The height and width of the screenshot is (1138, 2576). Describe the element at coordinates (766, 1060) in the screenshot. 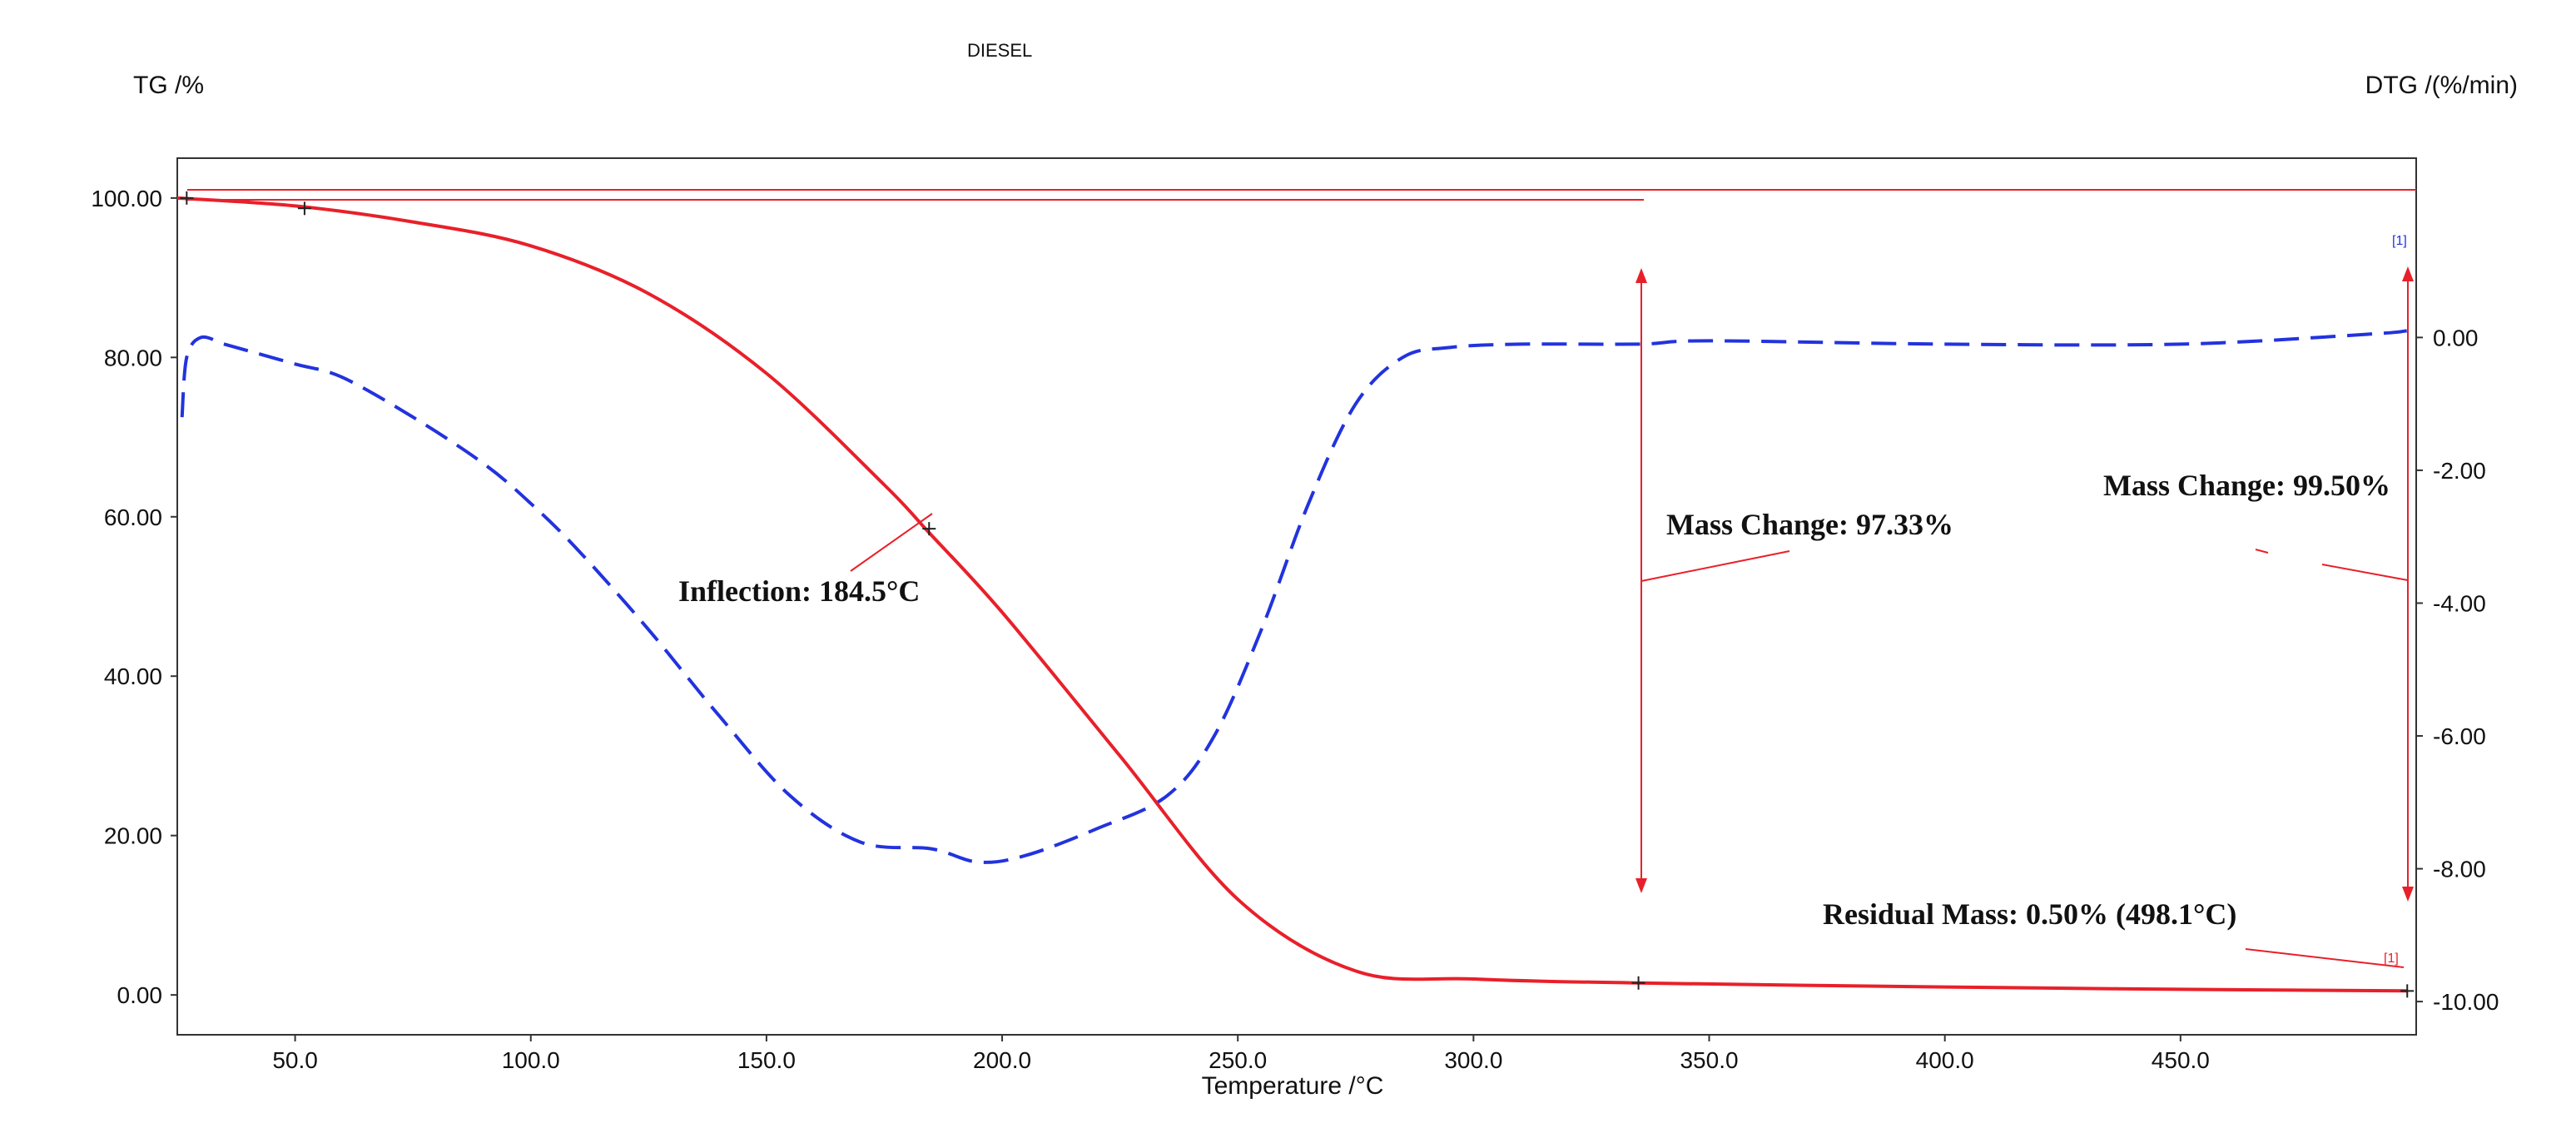

I see `x-tick-label: 150.0` at that location.